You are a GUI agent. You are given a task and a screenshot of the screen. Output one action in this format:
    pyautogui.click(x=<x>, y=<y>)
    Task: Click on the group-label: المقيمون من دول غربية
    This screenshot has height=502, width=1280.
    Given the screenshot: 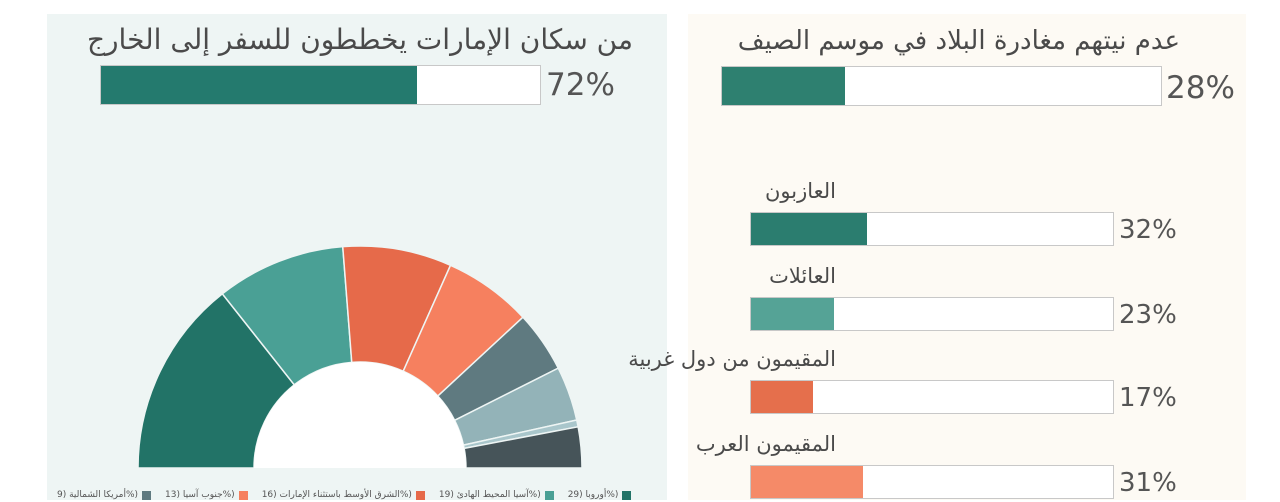 What is the action you would take?
    pyautogui.click(x=732, y=359)
    